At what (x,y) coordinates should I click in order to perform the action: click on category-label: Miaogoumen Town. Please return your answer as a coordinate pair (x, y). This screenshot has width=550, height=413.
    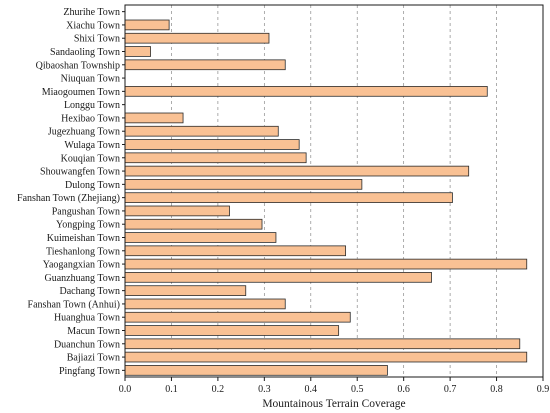
    Looking at the image, I should click on (81, 92).